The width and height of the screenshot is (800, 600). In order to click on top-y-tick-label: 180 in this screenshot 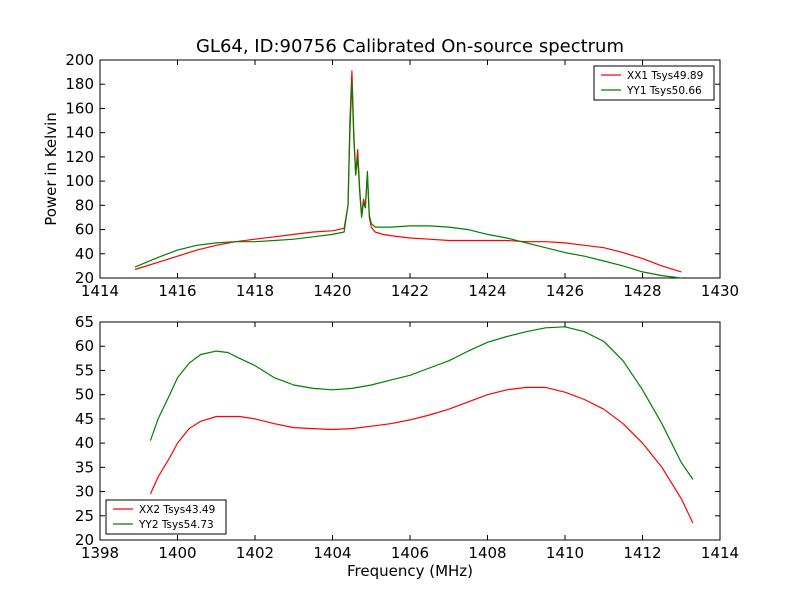, I will do `click(79, 84)`.